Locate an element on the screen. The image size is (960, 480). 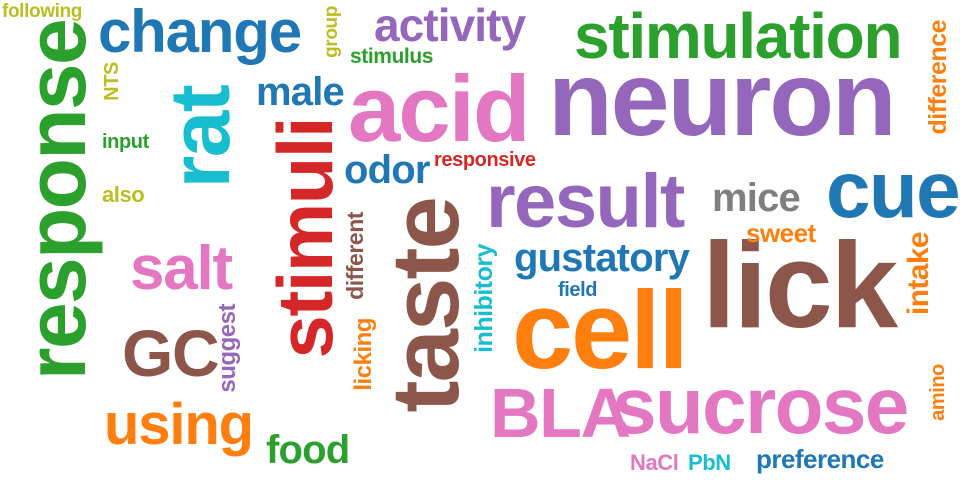
word-using: using is located at coordinates (179, 424).